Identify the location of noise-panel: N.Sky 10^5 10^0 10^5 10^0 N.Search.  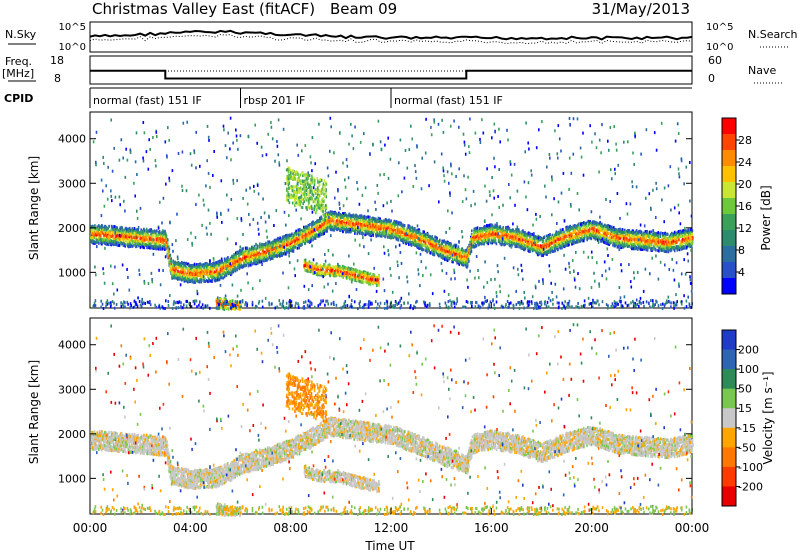
(401, 37).